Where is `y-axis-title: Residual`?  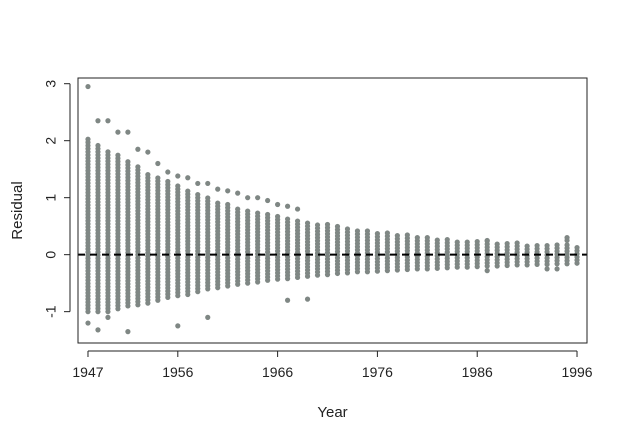
y-axis-title: Residual is located at coordinates (17, 210).